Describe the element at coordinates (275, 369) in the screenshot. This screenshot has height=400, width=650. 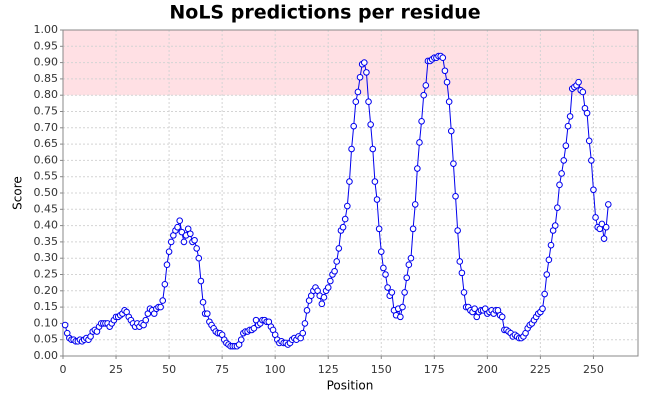
I see `x-tick-label: 100` at that location.